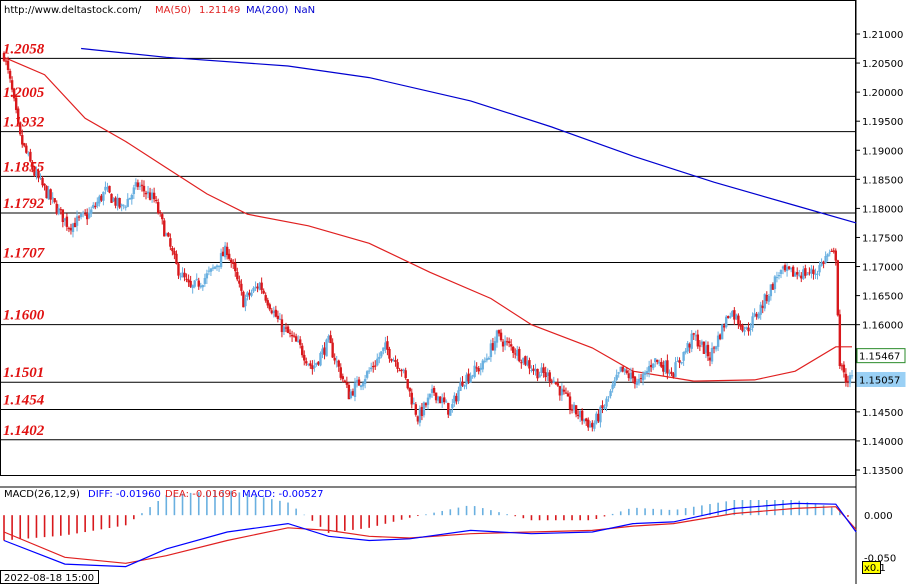 Image resolution: width=910 pixels, height=584 pixels. I want to click on scale-box, so click(871, 567).